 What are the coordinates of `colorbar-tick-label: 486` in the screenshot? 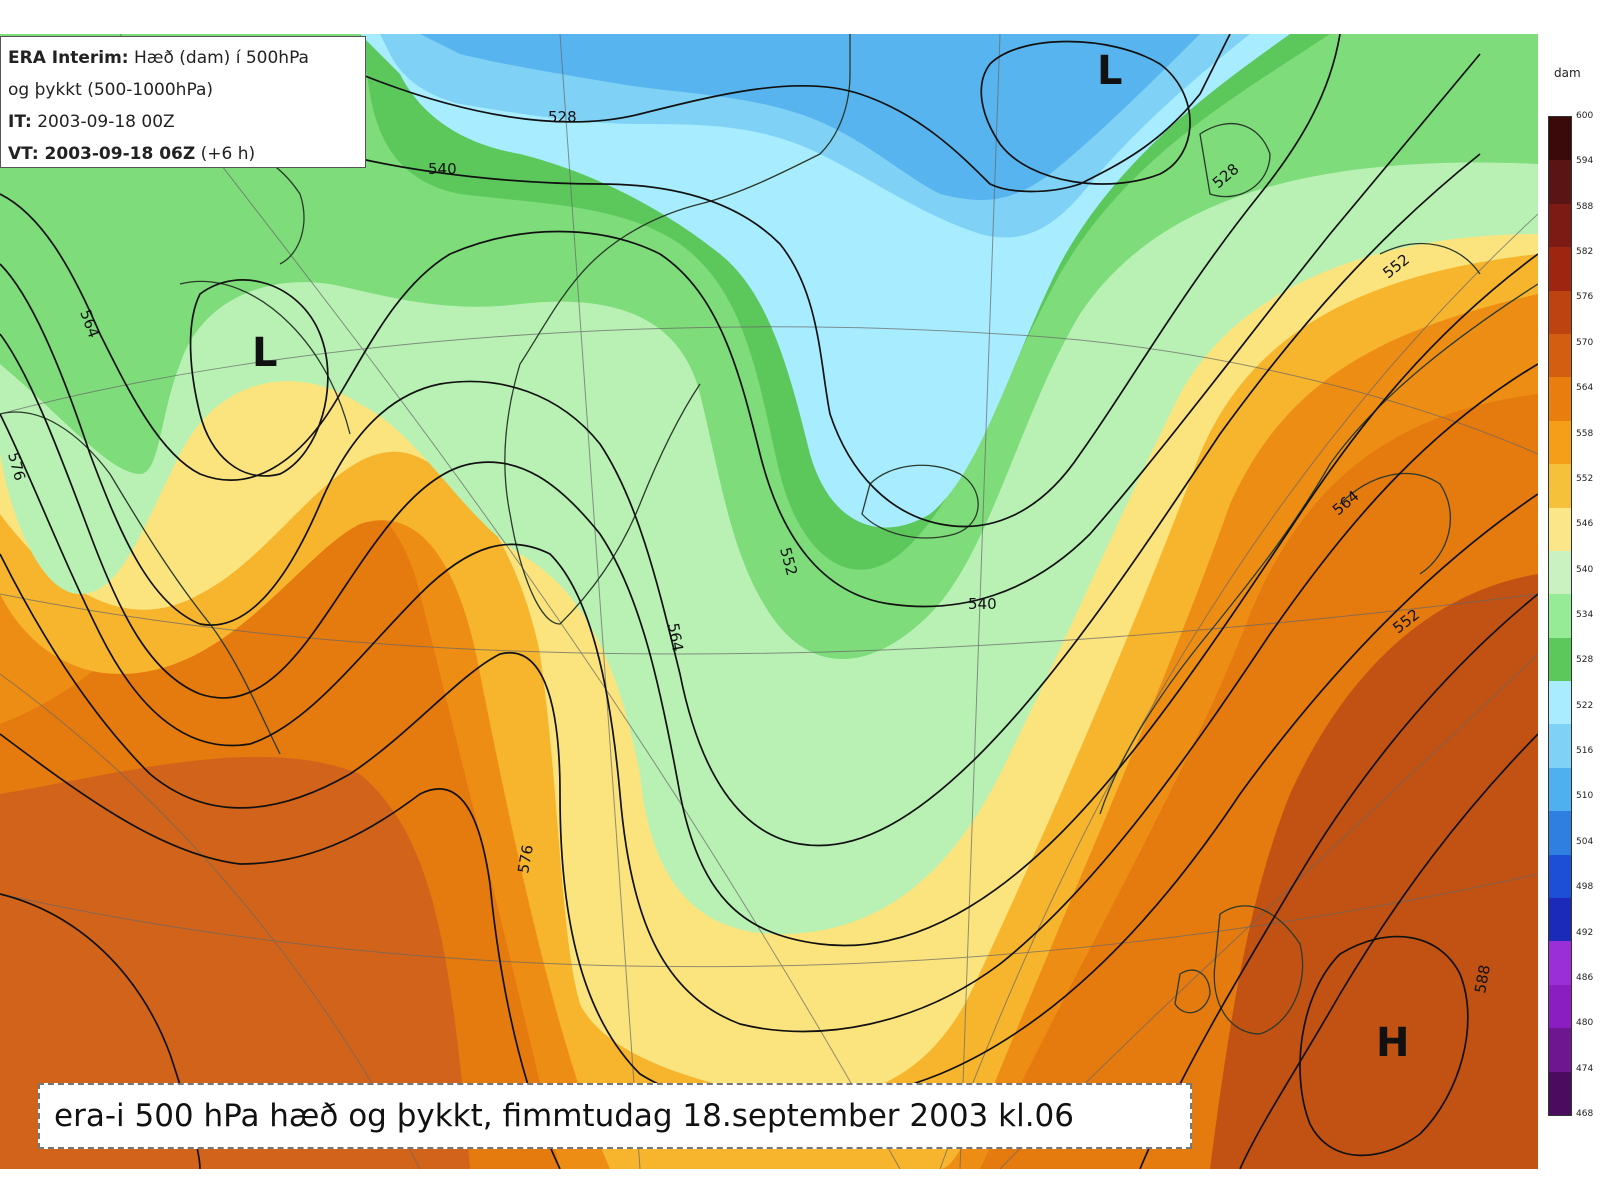 It's located at (1585, 977).